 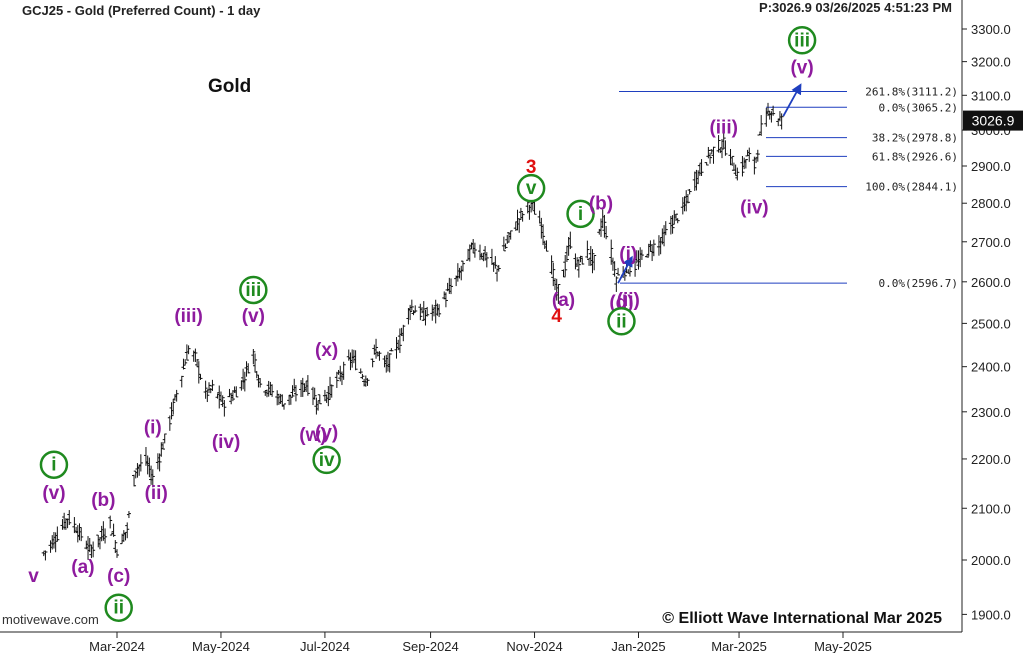 I want to click on wave-label: (d), so click(x=621, y=303).